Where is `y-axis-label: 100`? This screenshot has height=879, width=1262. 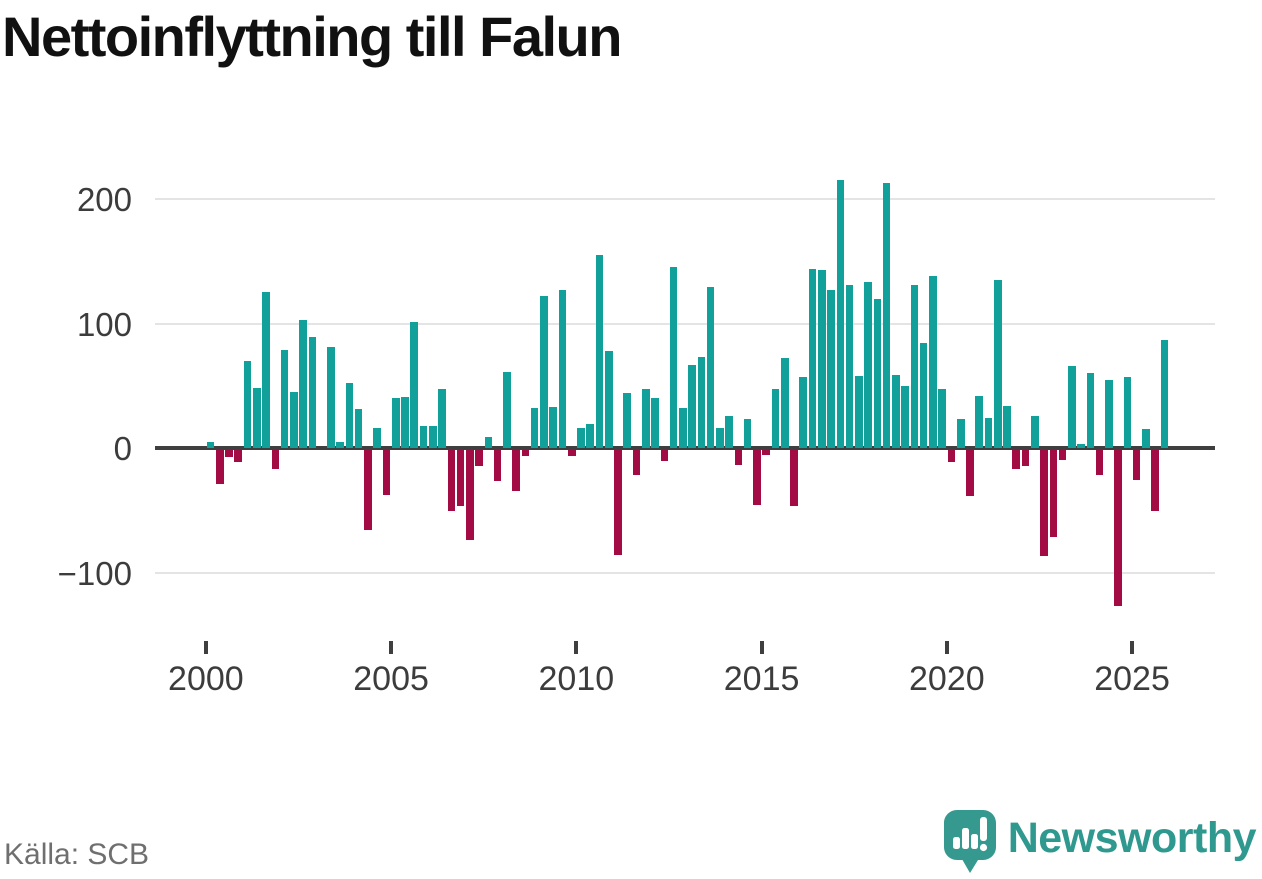
y-axis-label: 100 is located at coordinates (104, 324).